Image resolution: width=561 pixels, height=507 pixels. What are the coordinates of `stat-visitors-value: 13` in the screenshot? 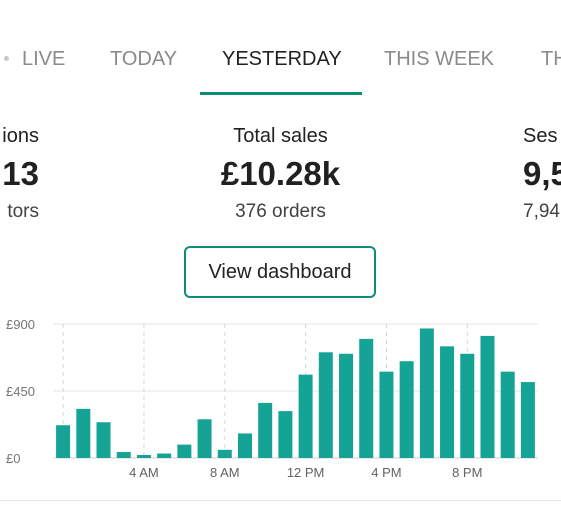 It's located at (20, 173).